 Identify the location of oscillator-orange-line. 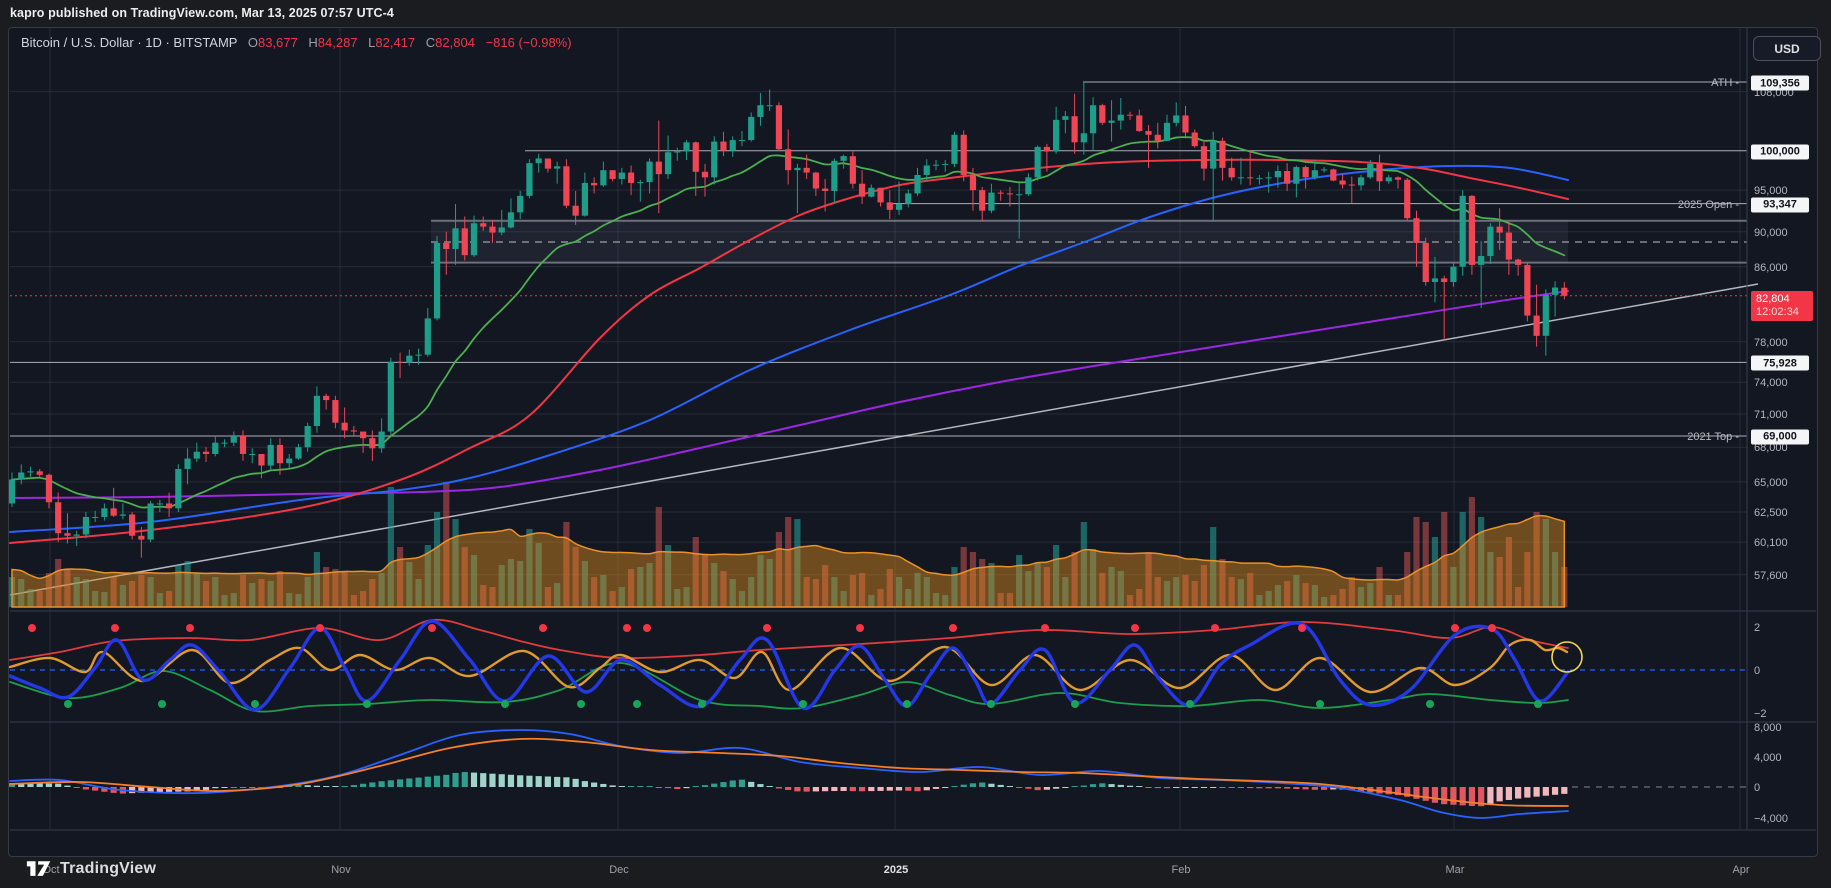
(789, 666).